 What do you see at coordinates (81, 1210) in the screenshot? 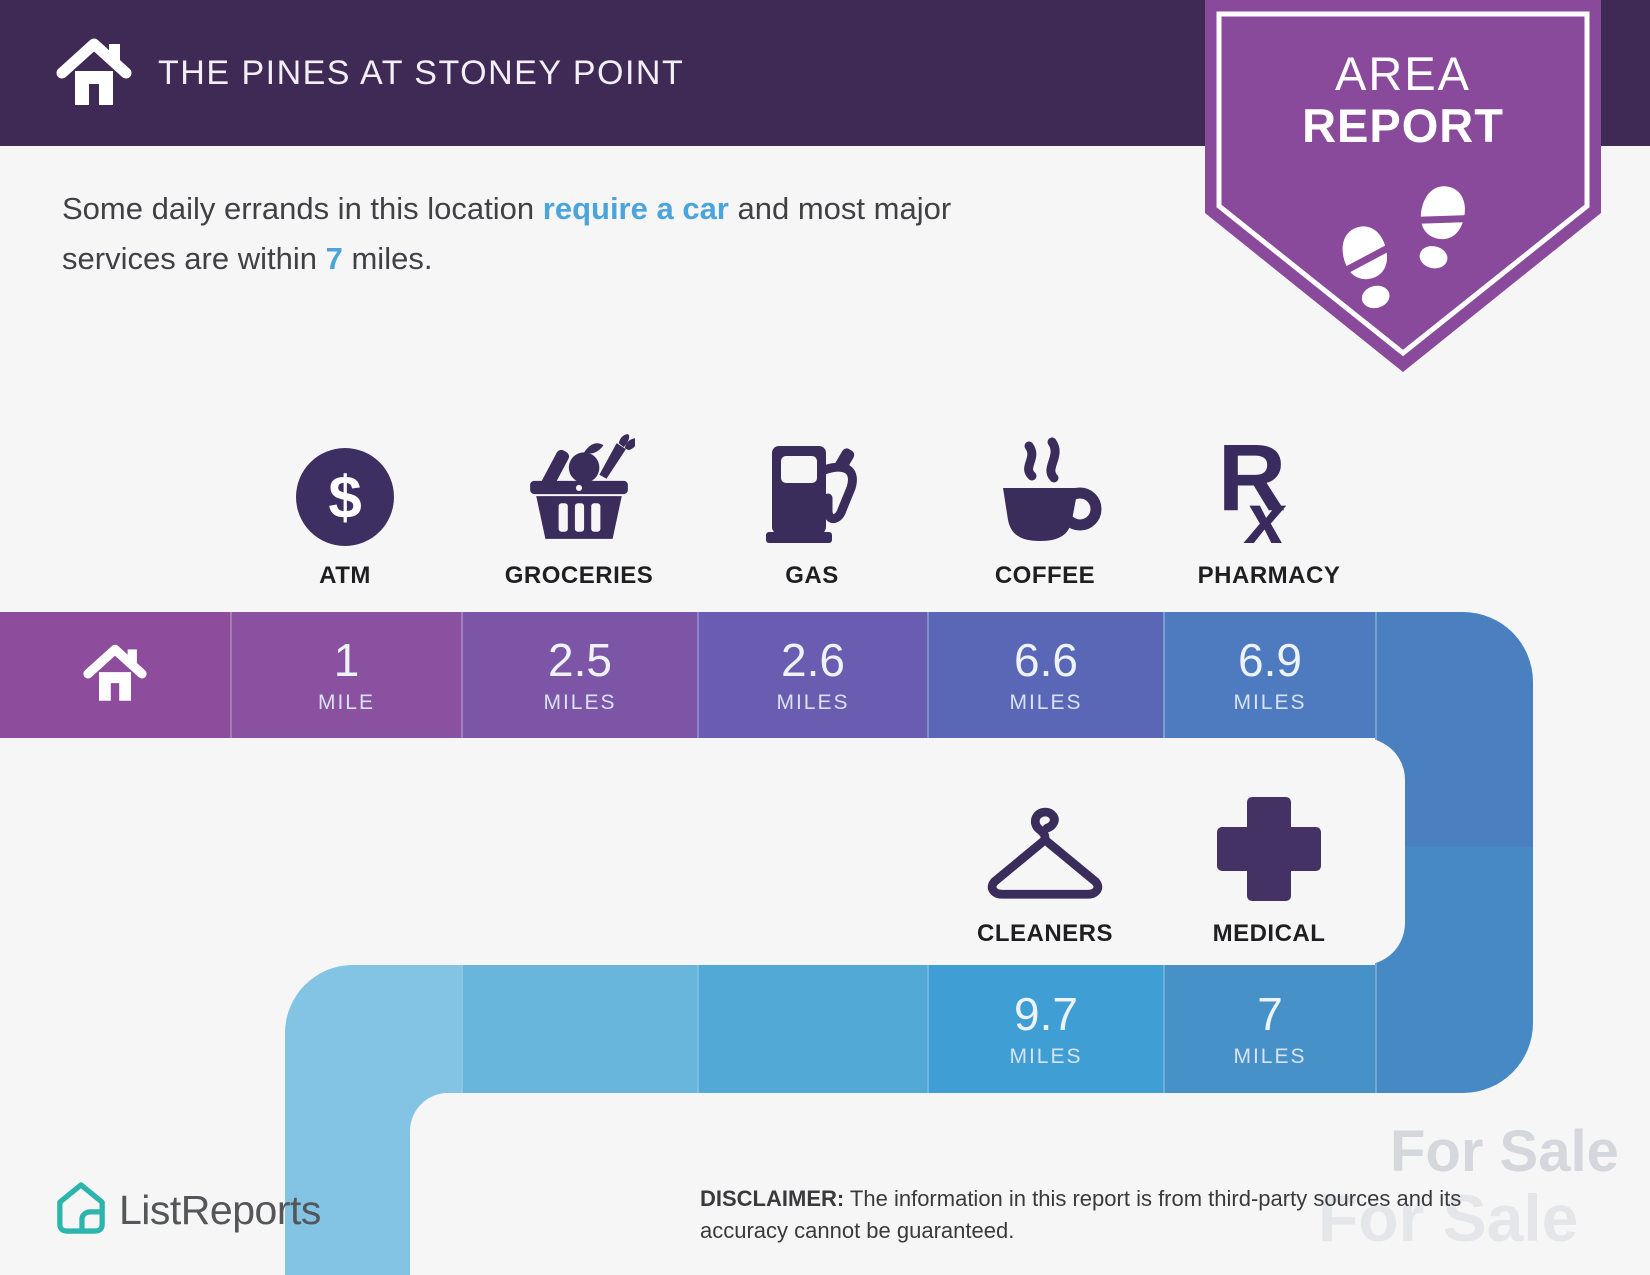
I see `listreports-icon` at bounding box center [81, 1210].